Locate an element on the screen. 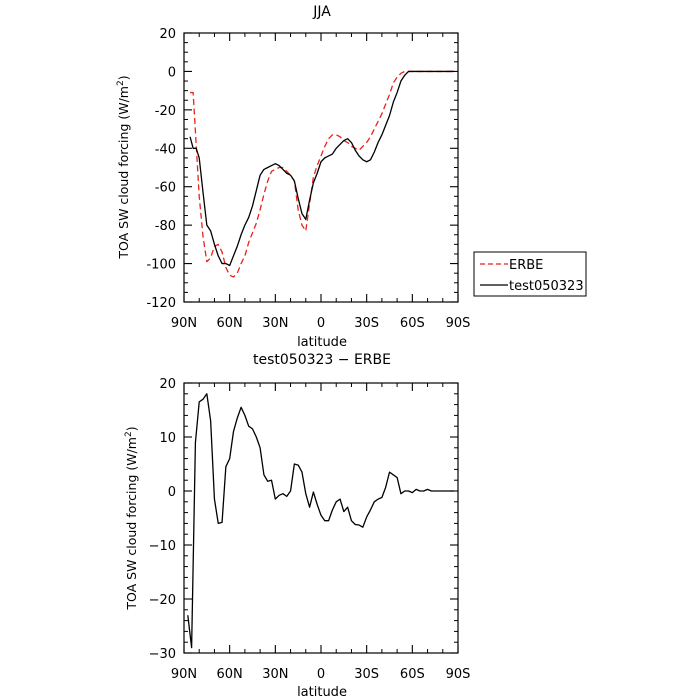 The image size is (700, 700). legend-label-erbe: ERBE is located at coordinates (526, 265).